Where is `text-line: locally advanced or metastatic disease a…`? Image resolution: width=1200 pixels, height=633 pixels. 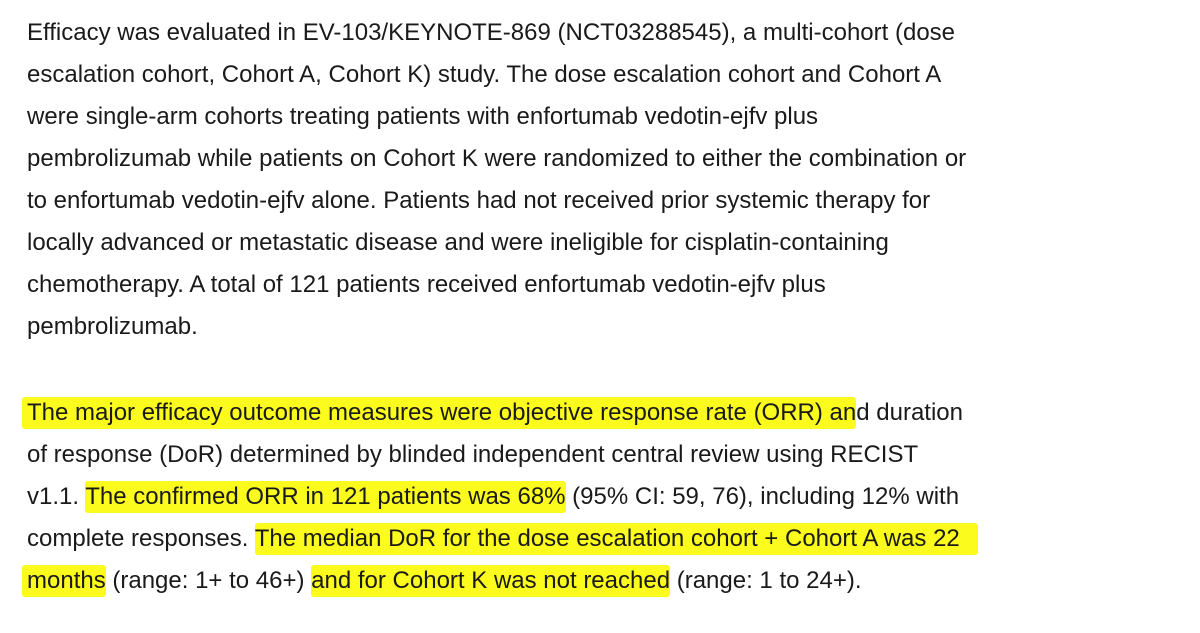 text-line: locally advanced or metastatic disease a… is located at coordinates (458, 242).